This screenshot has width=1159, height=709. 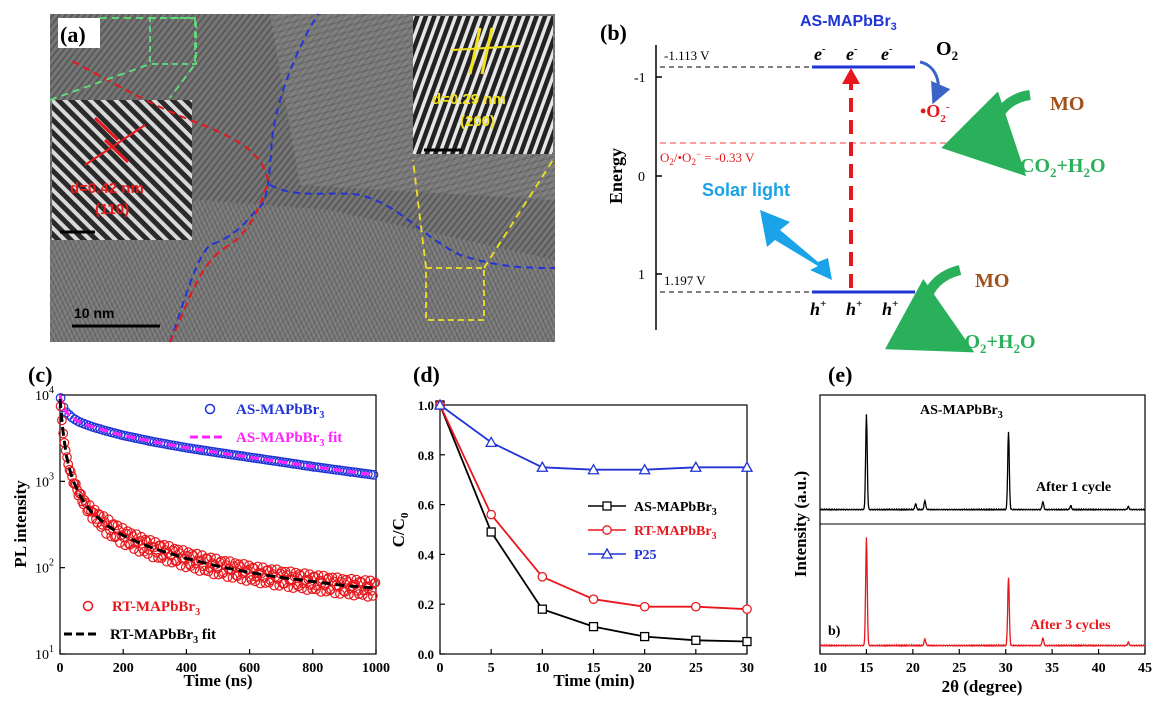 What do you see at coordinates (935, 113) in the screenshot?
I see `superoxide-label: •O2-` at bounding box center [935, 113].